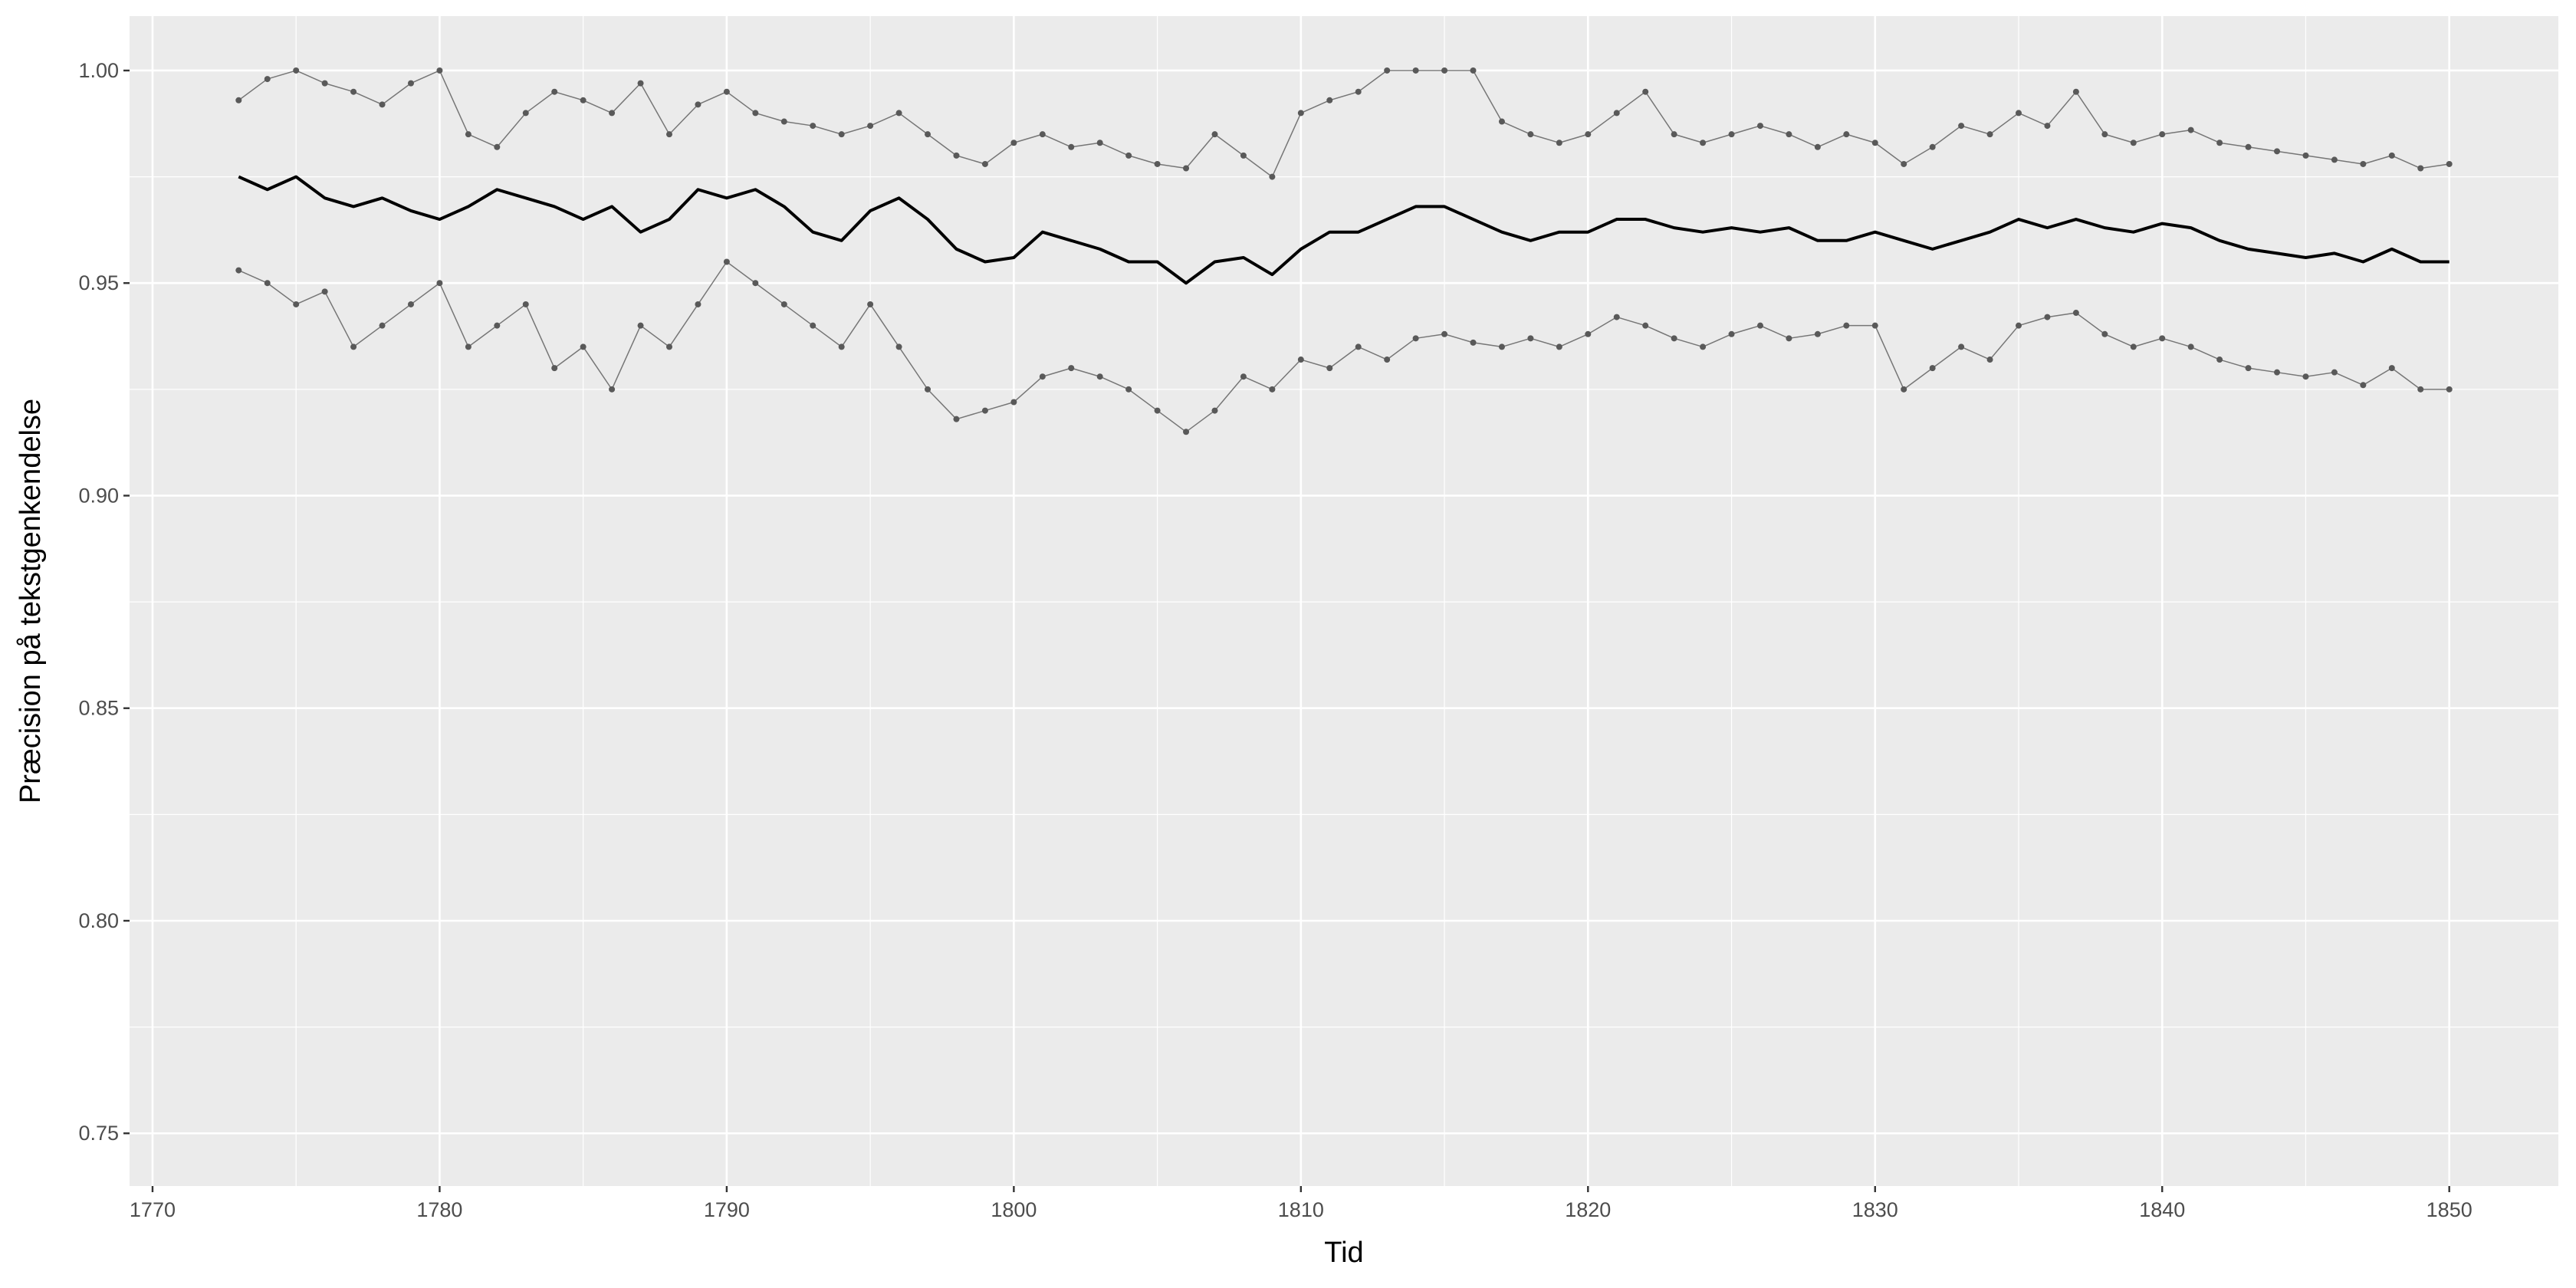 This screenshot has width=2576, height=1288. I want to click on y-tick-label: 0.85, so click(99, 709).